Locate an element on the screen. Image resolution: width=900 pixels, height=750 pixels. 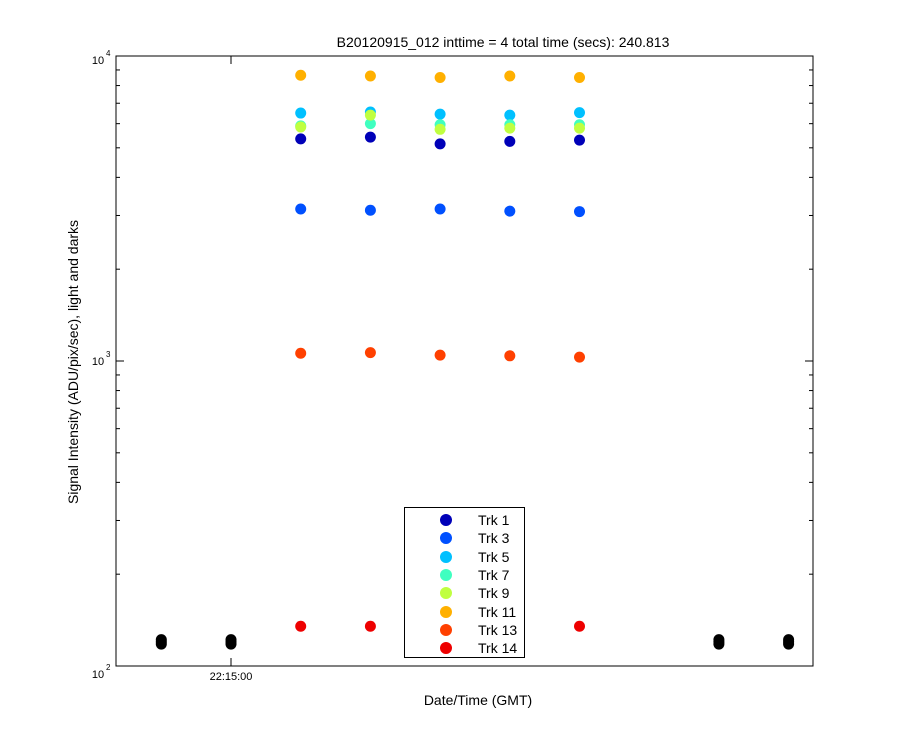
legend-item-trk-1: Trk 1 is located at coordinates (464, 520).